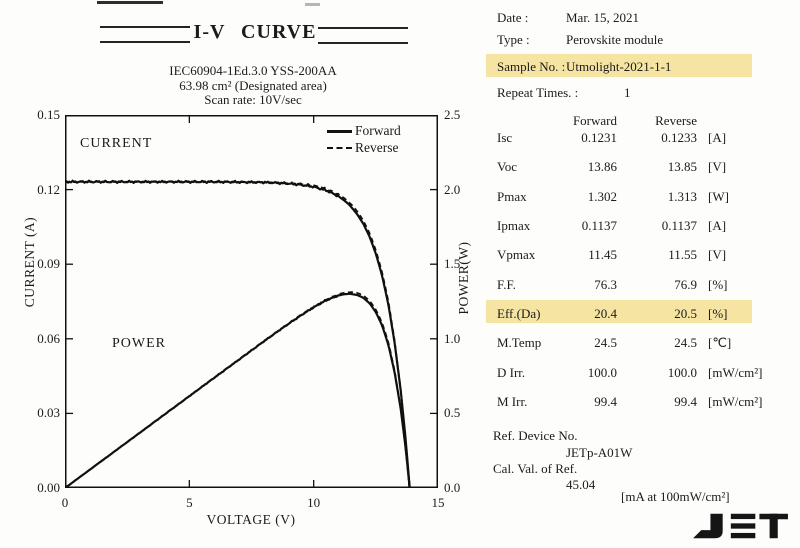 The image size is (800, 548). Describe the element at coordinates (615, 39) in the screenshot. I see `info-value: Perovskite module` at that location.